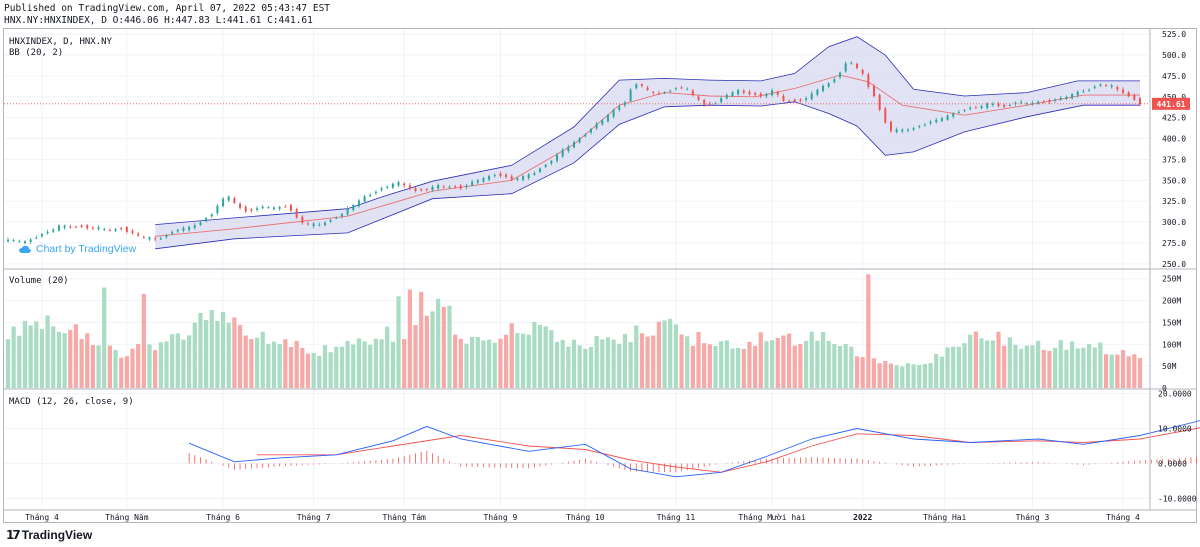 The image size is (1200, 547). Describe the element at coordinates (1174, 34) in the screenshot. I see `price-tick-label: 525.0` at that location.